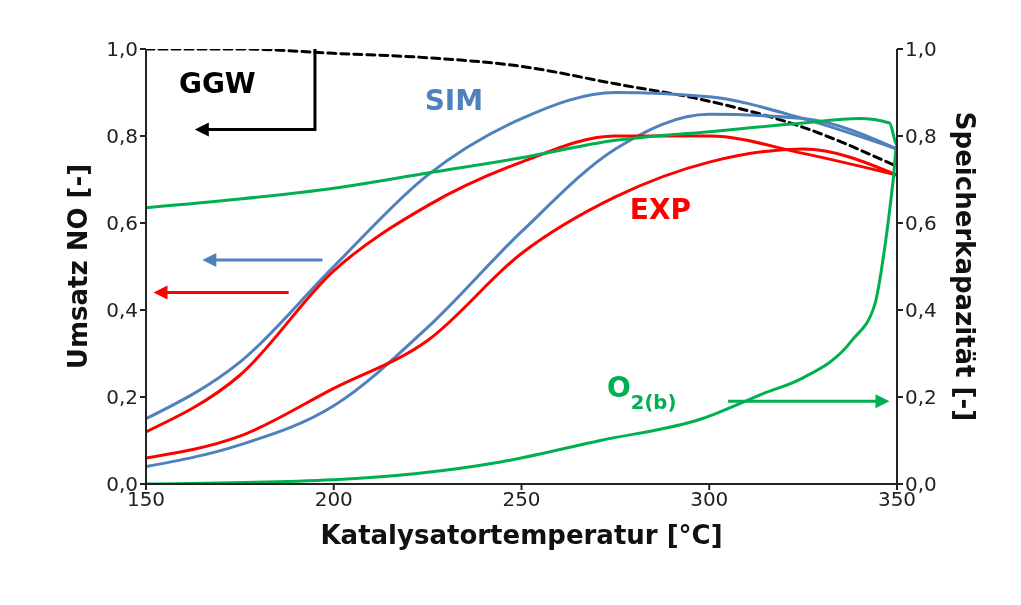 The height and width of the screenshot is (605, 1021). I want to click on y2-tick-label: 1,0, so click(921, 49).